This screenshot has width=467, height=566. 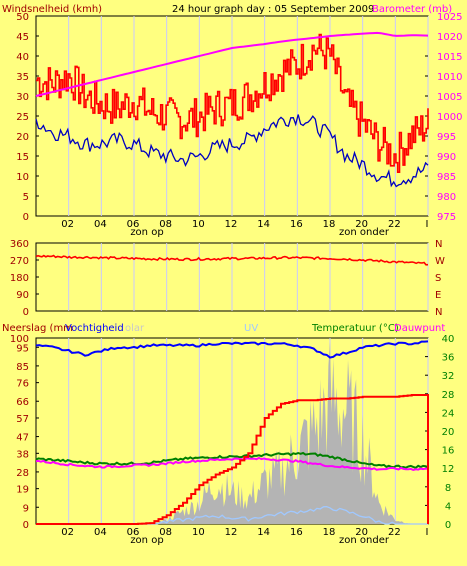 I want to click on wind-axis-label: Windsnelheid (kmh), so click(x=52, y=9).